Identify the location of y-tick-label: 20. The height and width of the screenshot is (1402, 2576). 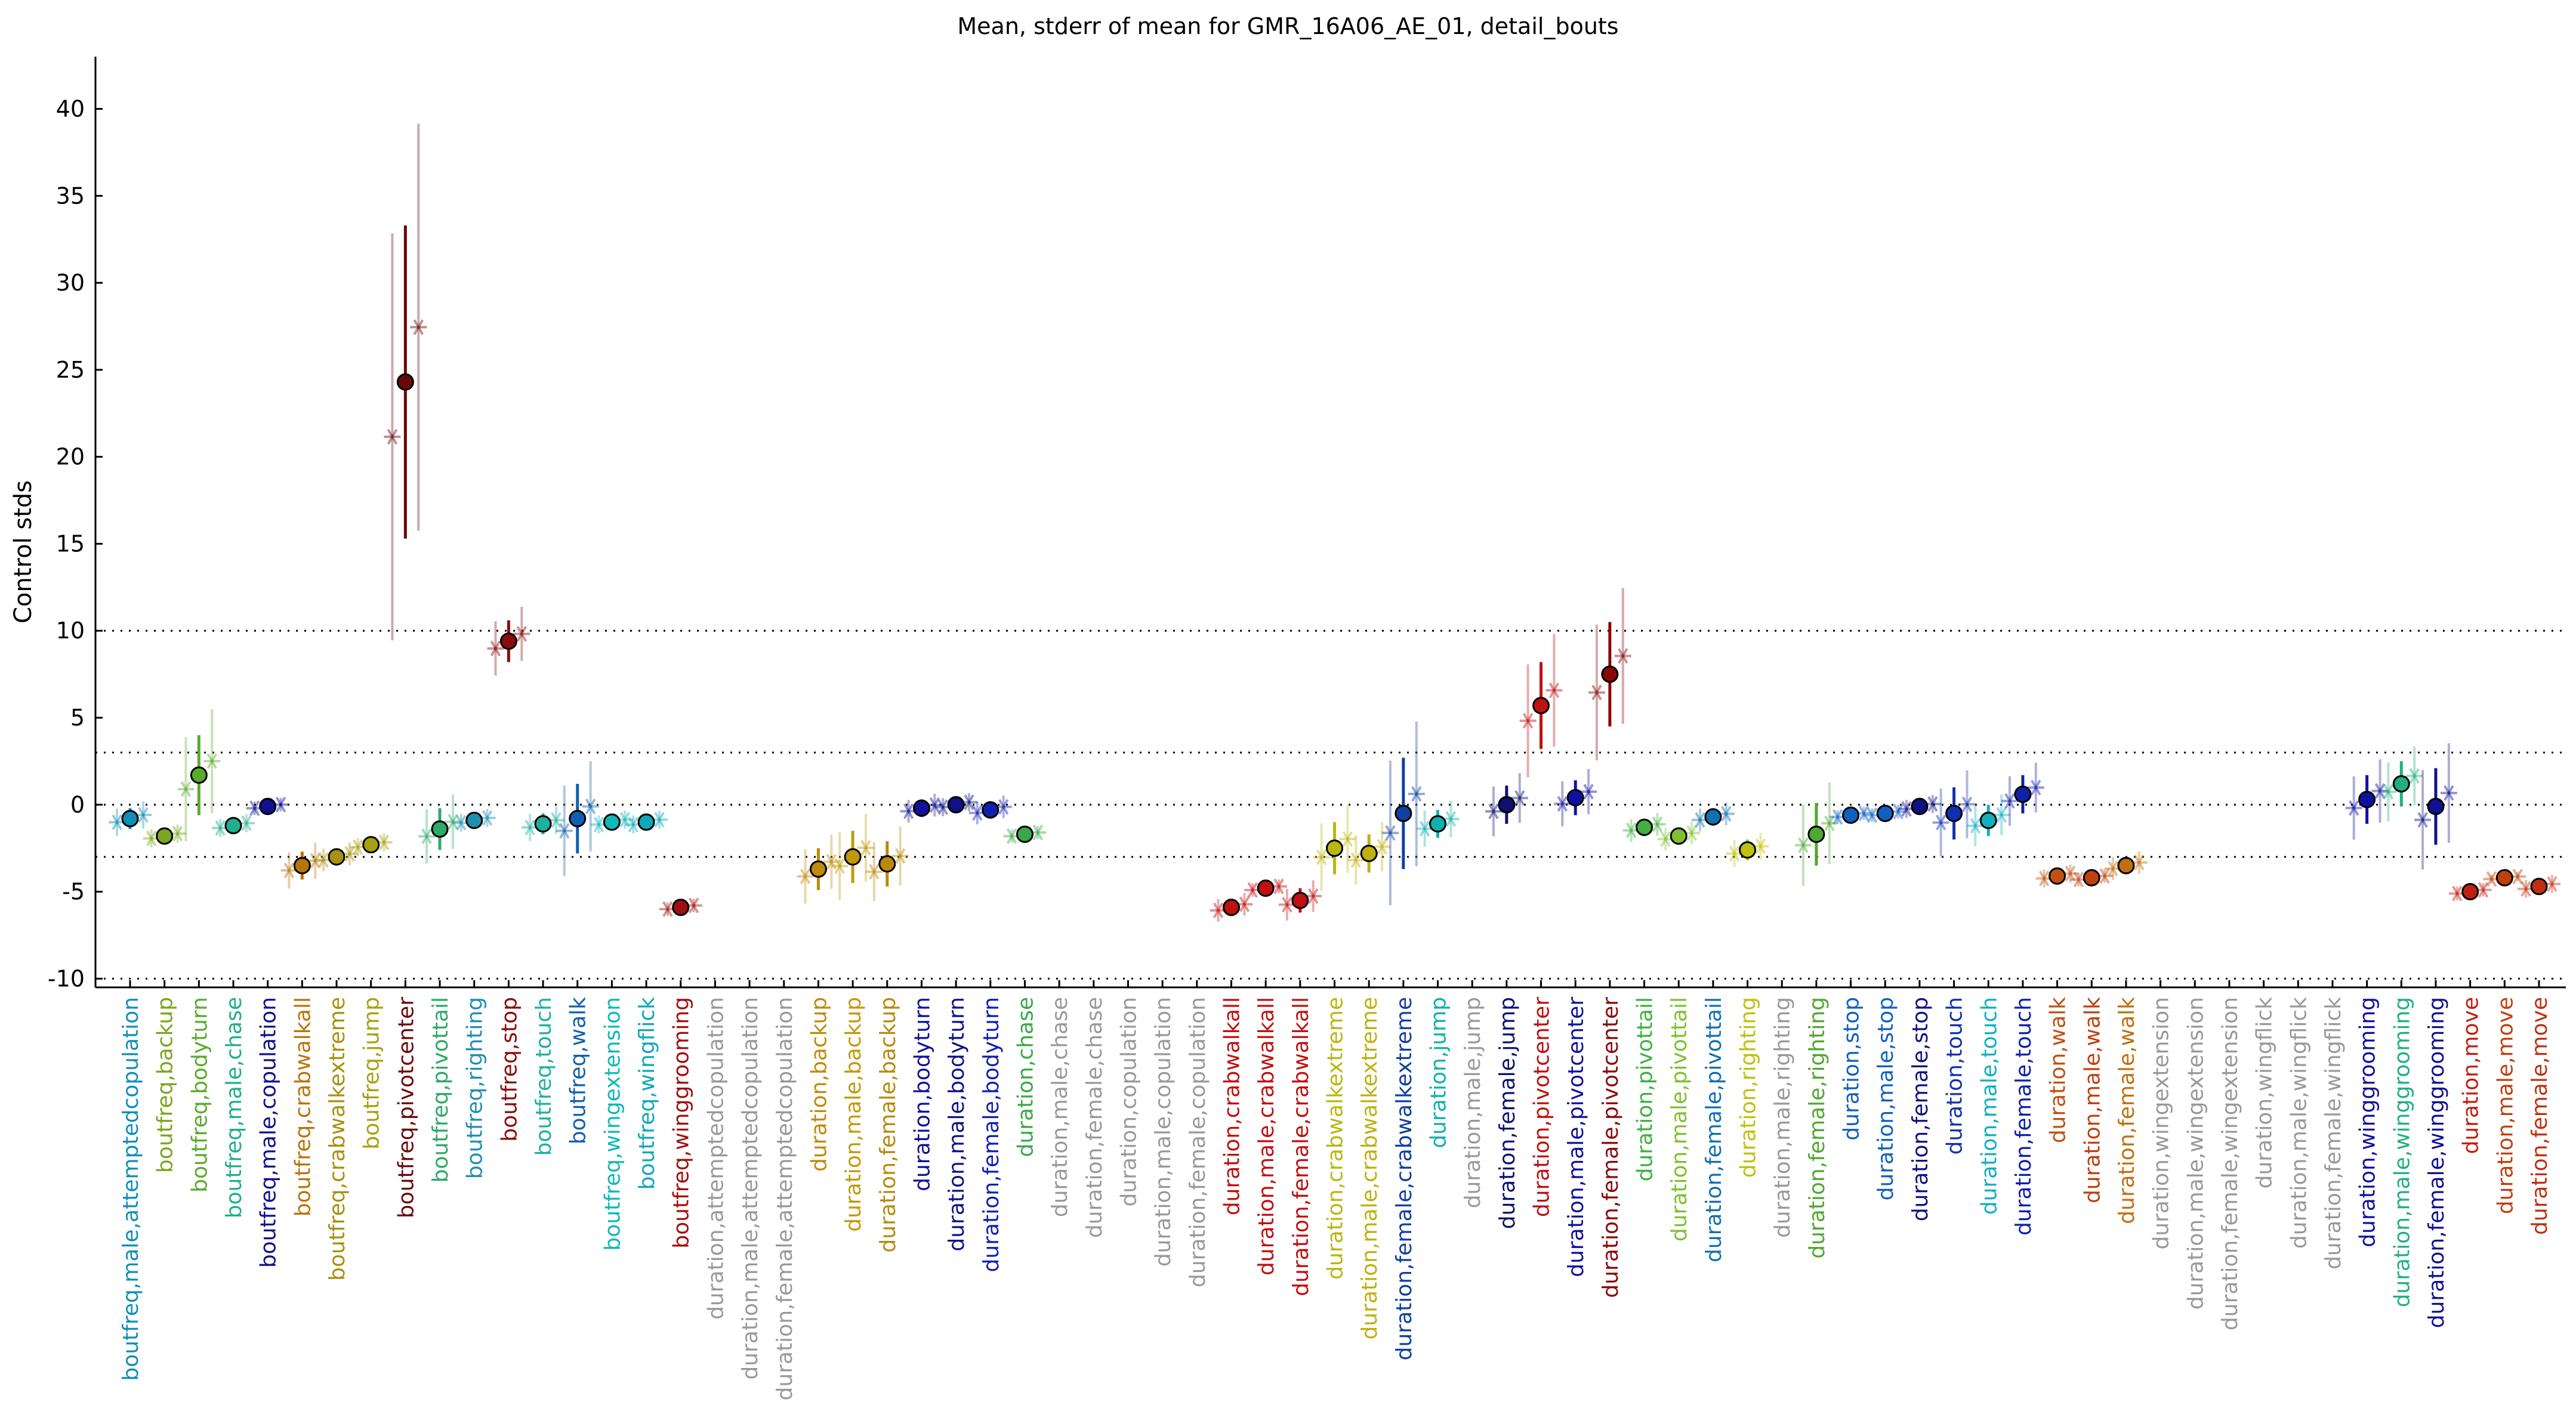
(70, 457).